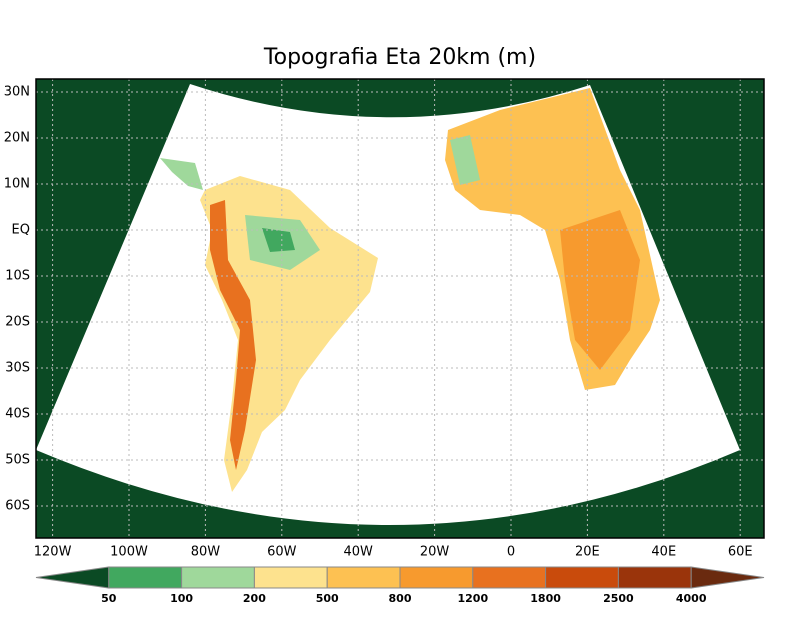 The height and width of the screenshot is (622, 800). What do you see at coordinates (691, 598) in the screenshot?
I see `colorbar-label: 4000` at bounding box center [691, 598].